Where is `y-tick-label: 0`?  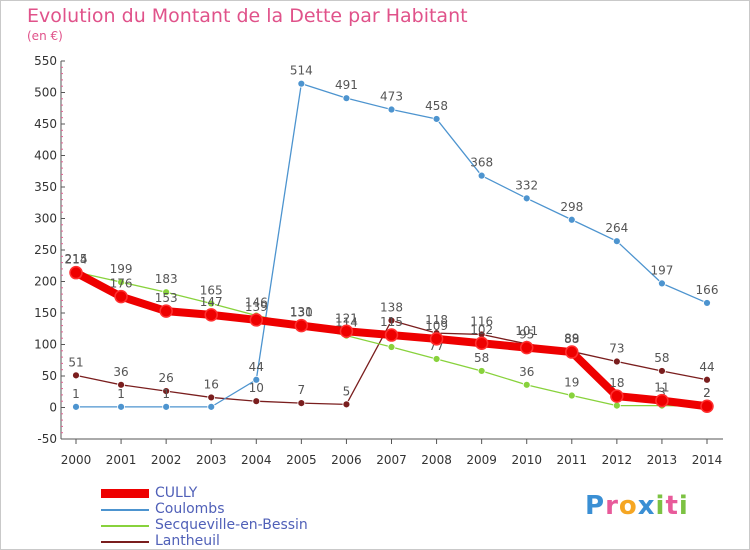 y-tick-label: 0 is located at coordinates (53, 408).